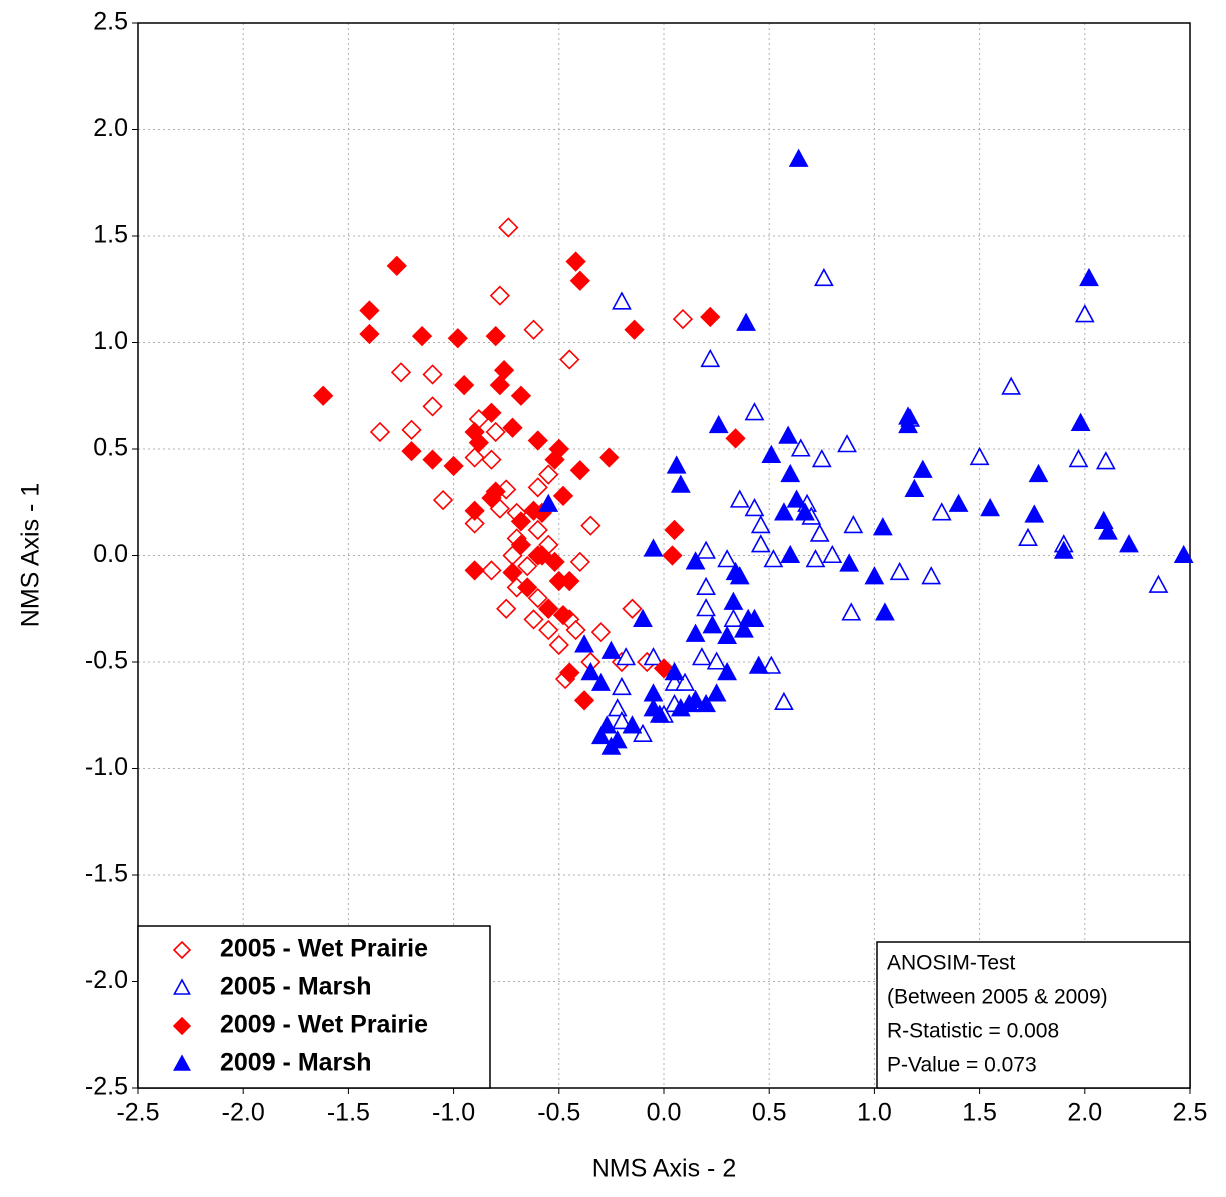 The image size is (1226, 1197). I want to click on y-tick-label: -2.5, so click(106, 1087).